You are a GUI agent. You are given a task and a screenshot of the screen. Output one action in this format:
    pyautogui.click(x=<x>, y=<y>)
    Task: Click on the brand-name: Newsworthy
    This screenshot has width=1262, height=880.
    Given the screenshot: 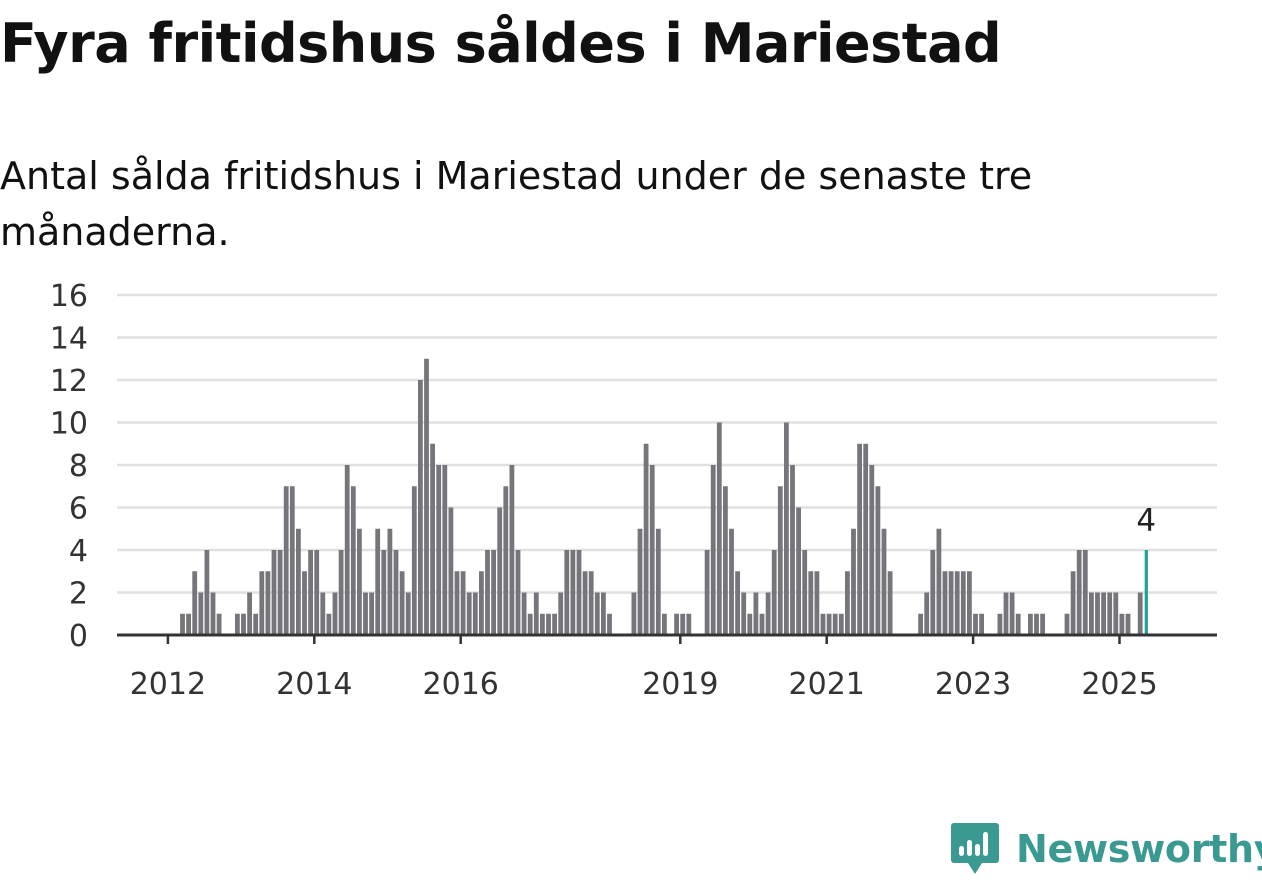 What is the action you would take?
    pyautogui.click(x=1139, y=849)
    